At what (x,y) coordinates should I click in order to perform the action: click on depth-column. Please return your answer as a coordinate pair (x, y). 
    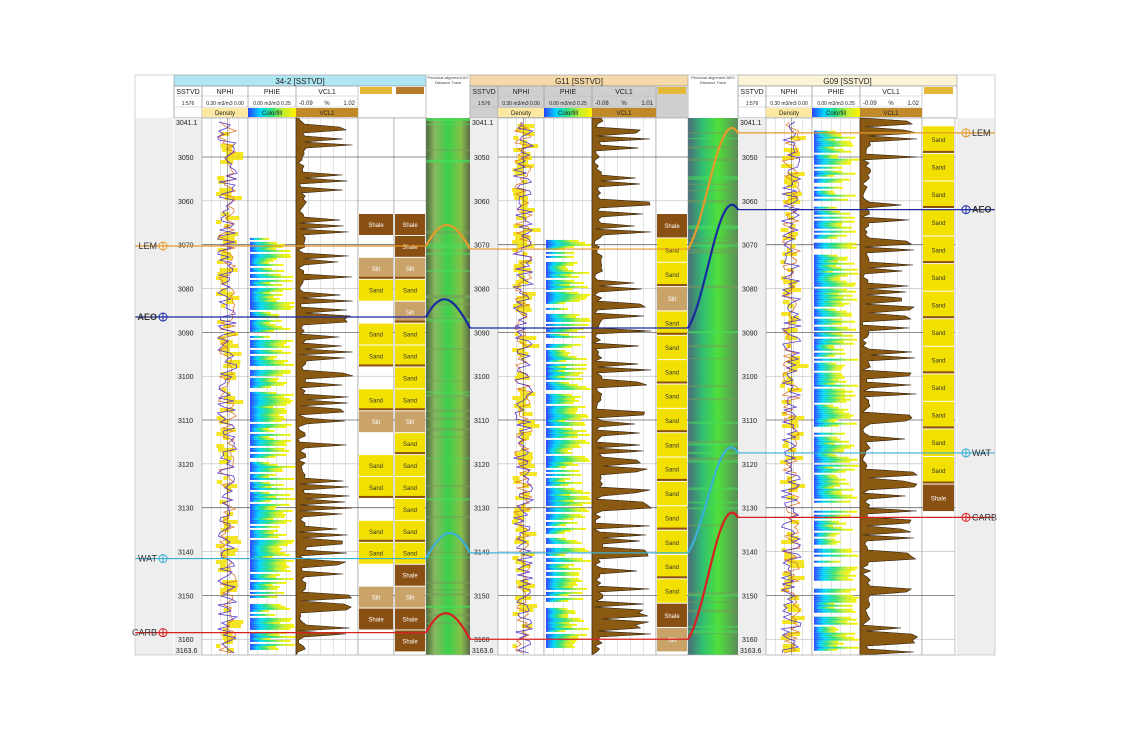
    Looking at the image, I should click on (752, 386).